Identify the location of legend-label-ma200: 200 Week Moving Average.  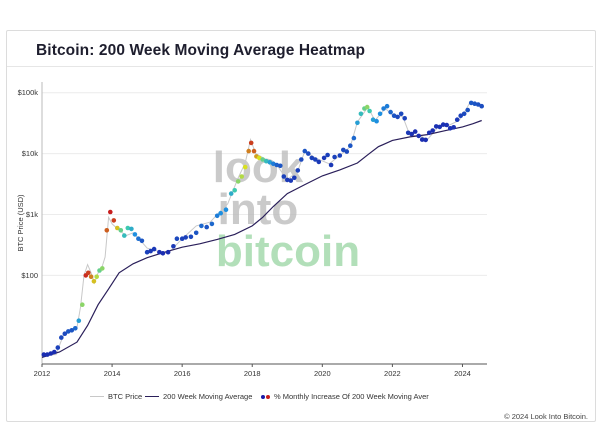
(208, 396).